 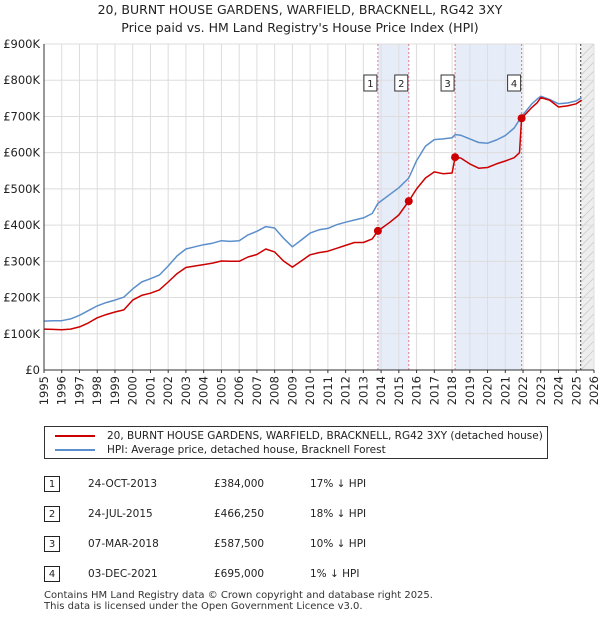 What do you see at coordinates (52, 484) in the screenshot?
I see `sale-marker: 1` at bounding box center [52, 484].